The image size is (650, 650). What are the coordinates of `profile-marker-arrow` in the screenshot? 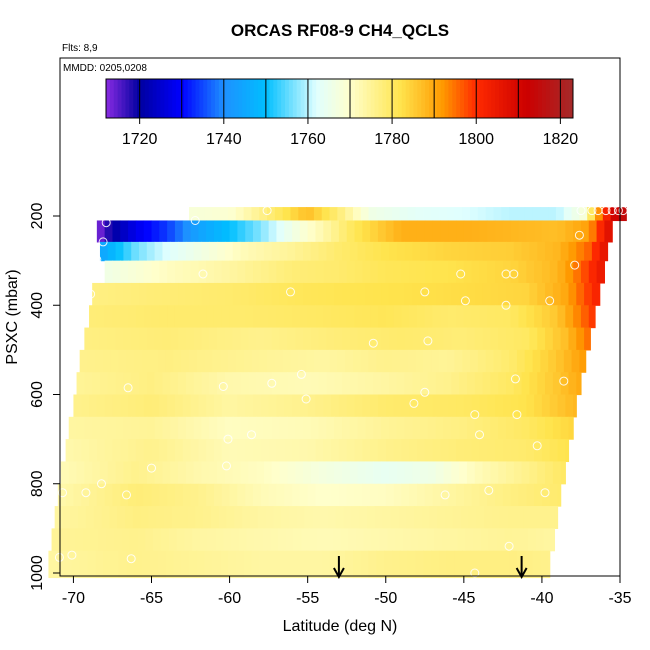 It's located at (521, 573).